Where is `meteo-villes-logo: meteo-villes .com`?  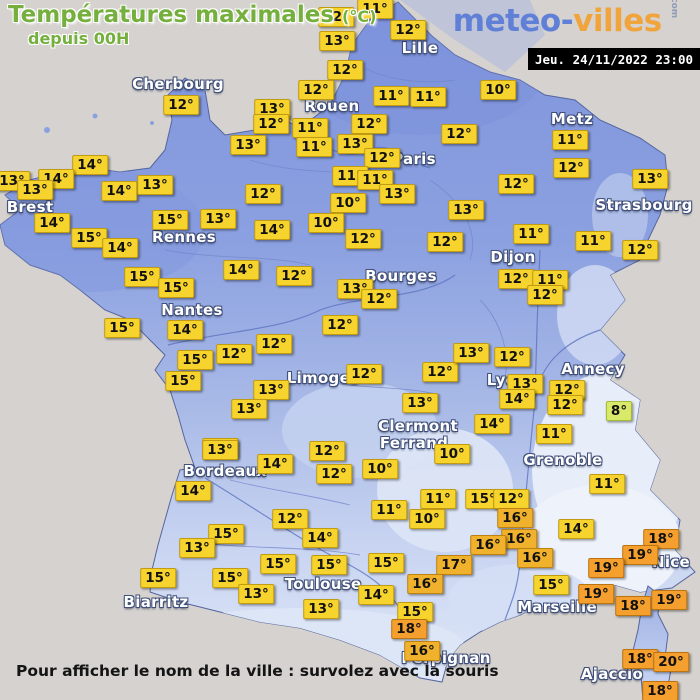
meteo-villes-logo: meteo-villes .com is located at coordinates (569, 19).